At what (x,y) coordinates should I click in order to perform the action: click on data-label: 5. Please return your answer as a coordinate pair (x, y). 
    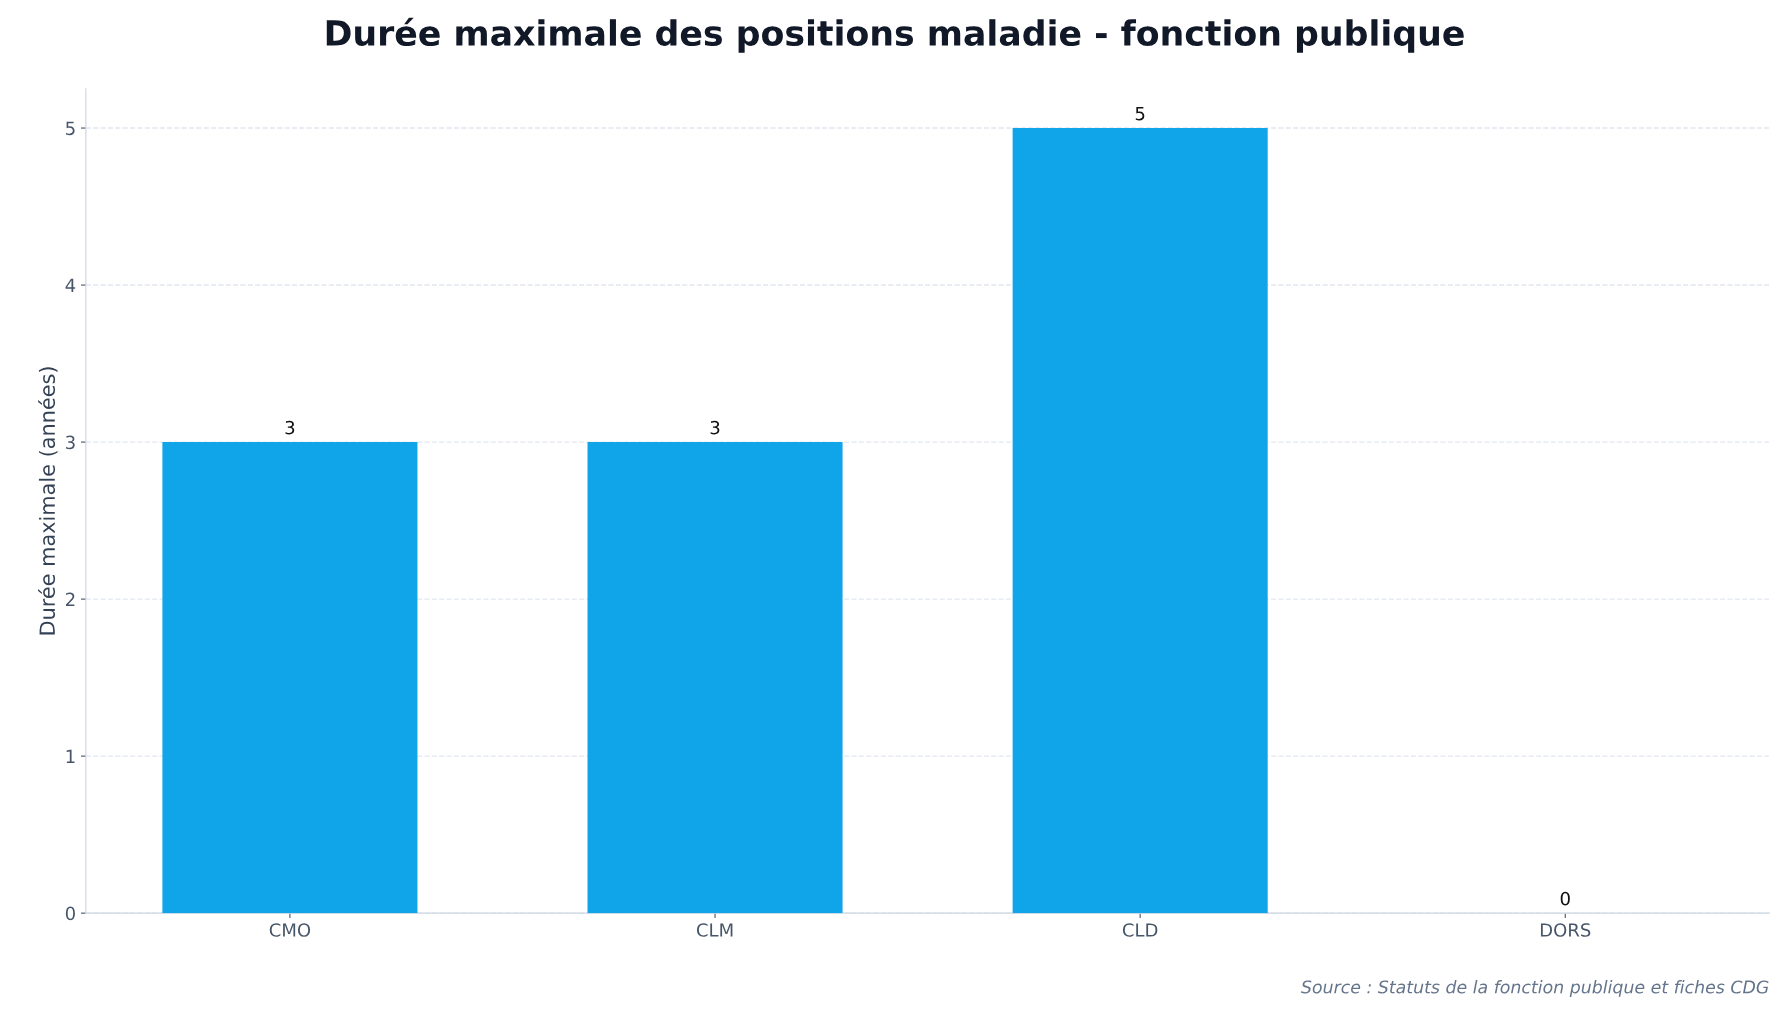
    Looking at the image, I should click on (1140, 113).